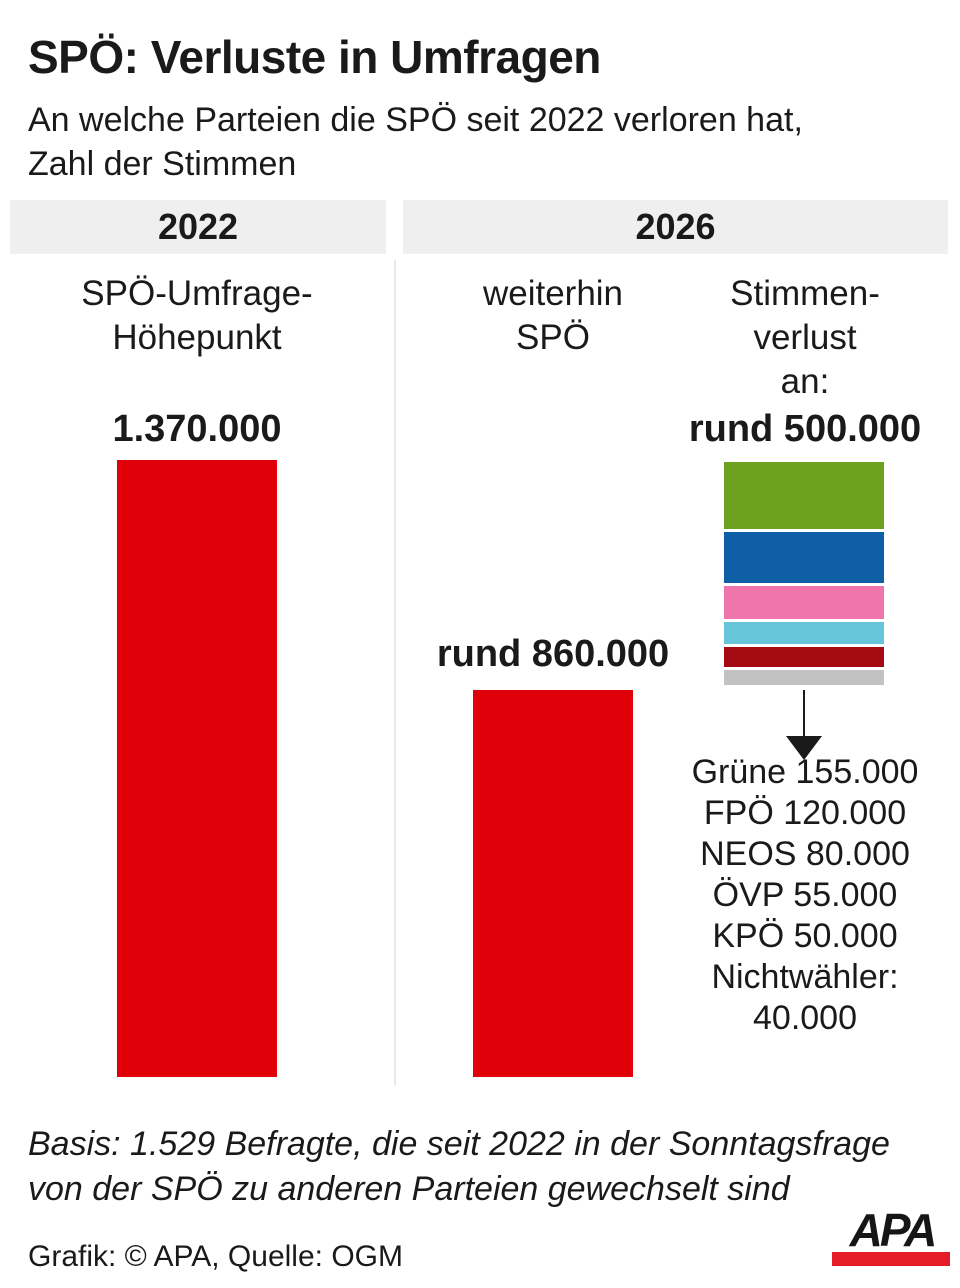  What do you see at coordinates (805, 429) in the screenshot?
I see `stack-label-total-loss: rund 500.000` at bounding box center [805, 429].